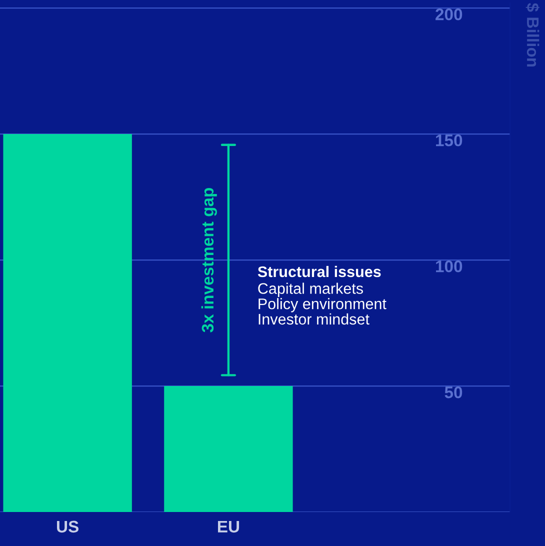 The image size is (545, 546). I want to click on annotation: Capital markets Policy environment Investor mindset, so click(322, 303).